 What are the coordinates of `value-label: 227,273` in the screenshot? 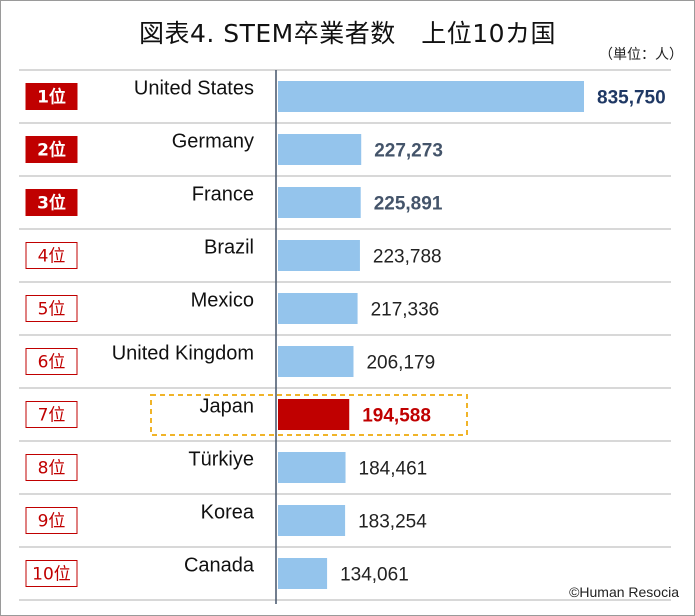 It's located at (408, 151).